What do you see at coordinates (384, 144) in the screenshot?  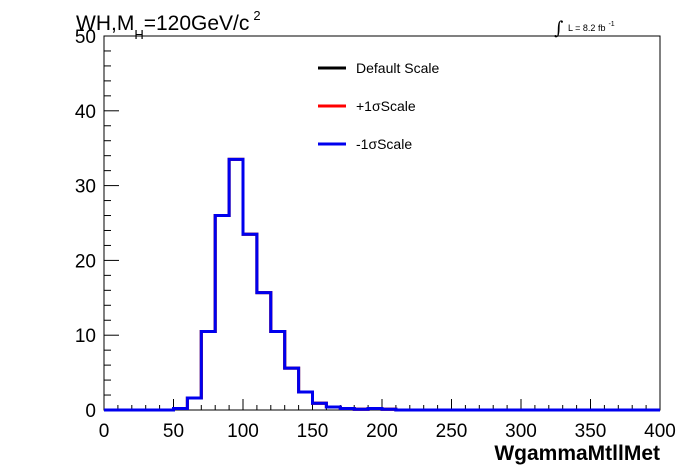 I see `legend-label: -1σScale` at bounding box center [384, 144].